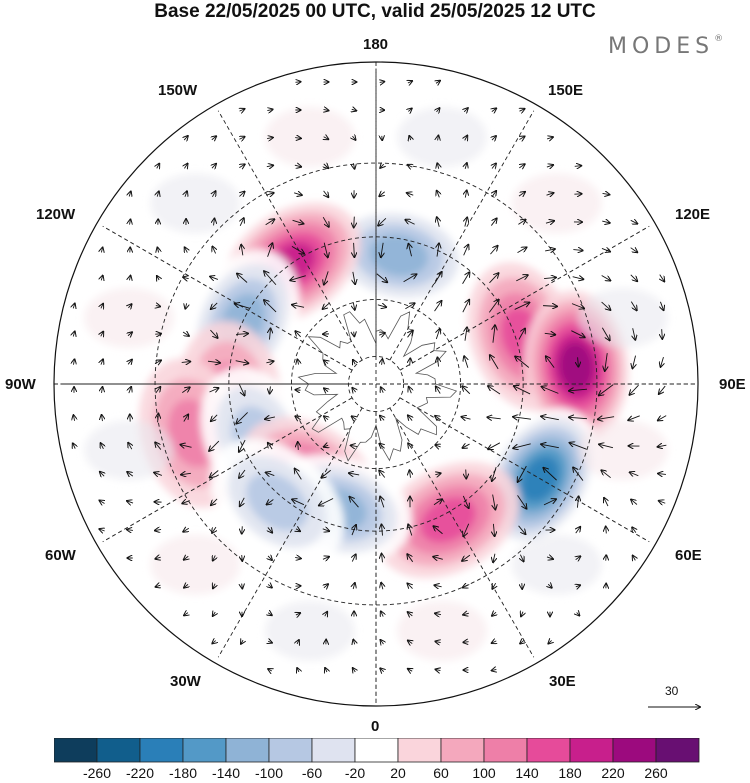 The width and height of the screenshot is (750, 783). What do you see at coordinates (183, 773) in the screenshot?
I see `colorbar-tick-label: -180` at bounding box center [183, 773].